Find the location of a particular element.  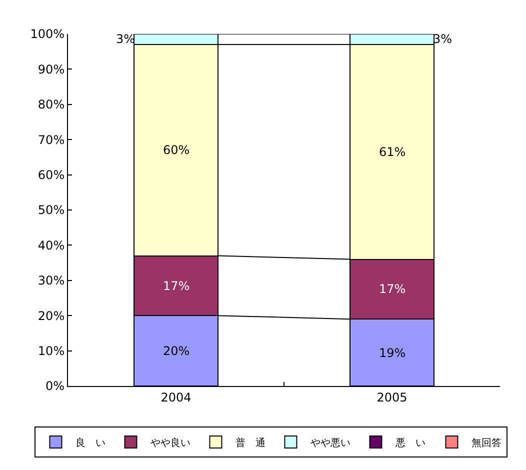

legend-label: やや良い is located at coordinates (170, 442).